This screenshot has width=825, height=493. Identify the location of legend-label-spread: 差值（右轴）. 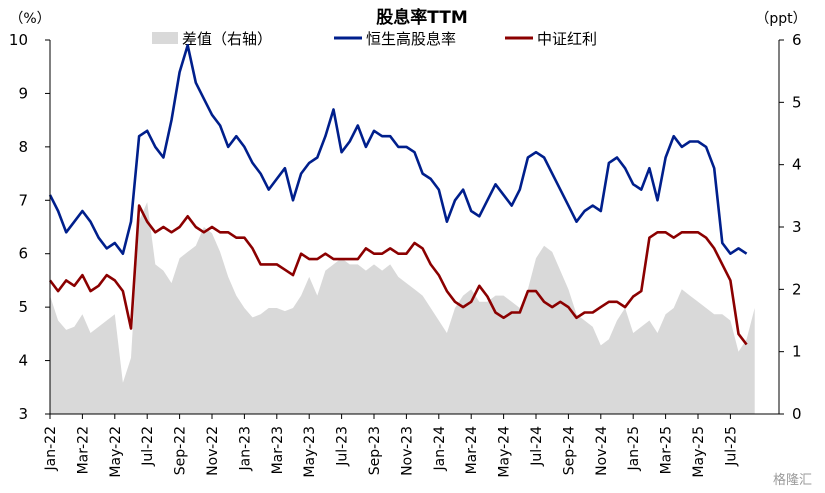
(227, 39).